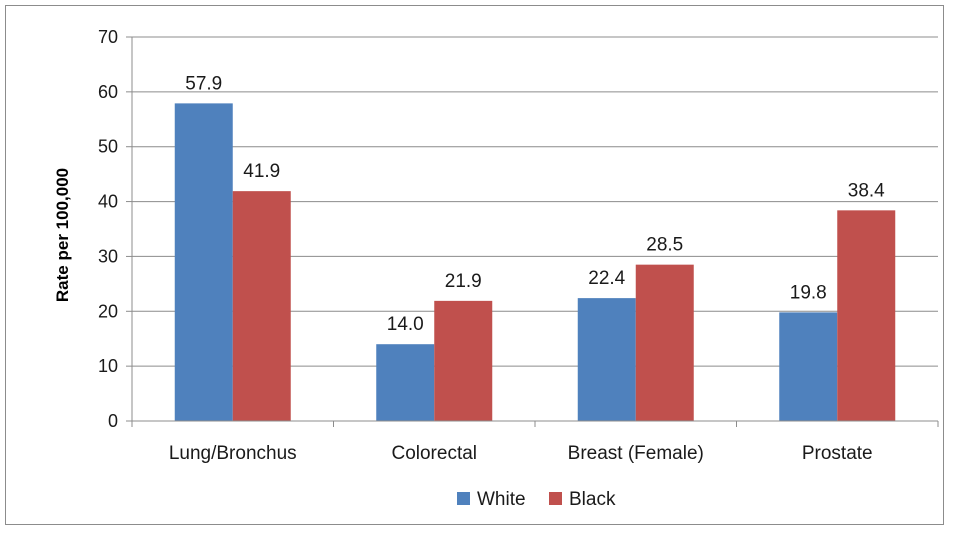 The height and width of the screenshot is (535, 954). What do you see at coordinates (592, 499) in the screenshot?
I see `legend-label: Black` at bounding box center [592, 499].